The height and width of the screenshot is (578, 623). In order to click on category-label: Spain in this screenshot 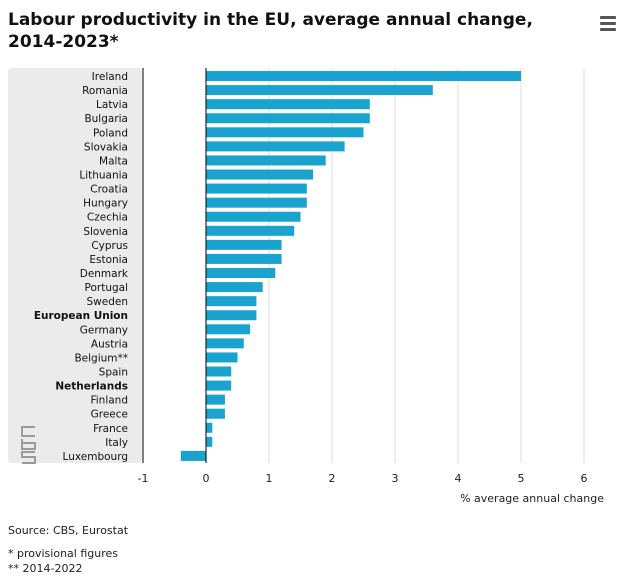, I will do `click(113, 373)`.